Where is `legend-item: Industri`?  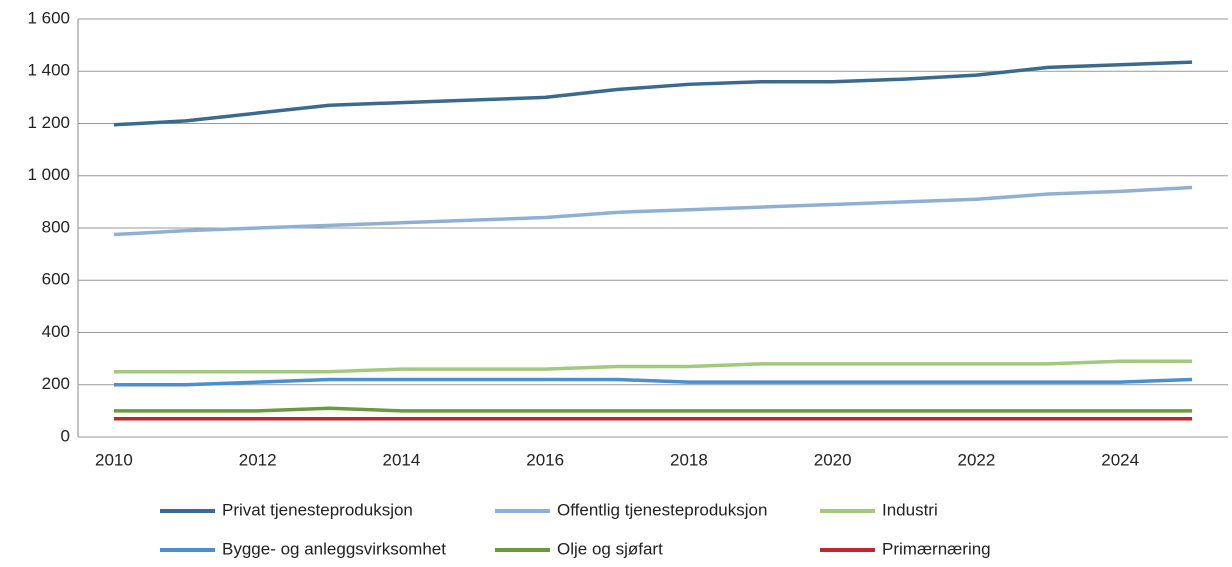 legend-item: Industri is located at coordinates (879, 509).